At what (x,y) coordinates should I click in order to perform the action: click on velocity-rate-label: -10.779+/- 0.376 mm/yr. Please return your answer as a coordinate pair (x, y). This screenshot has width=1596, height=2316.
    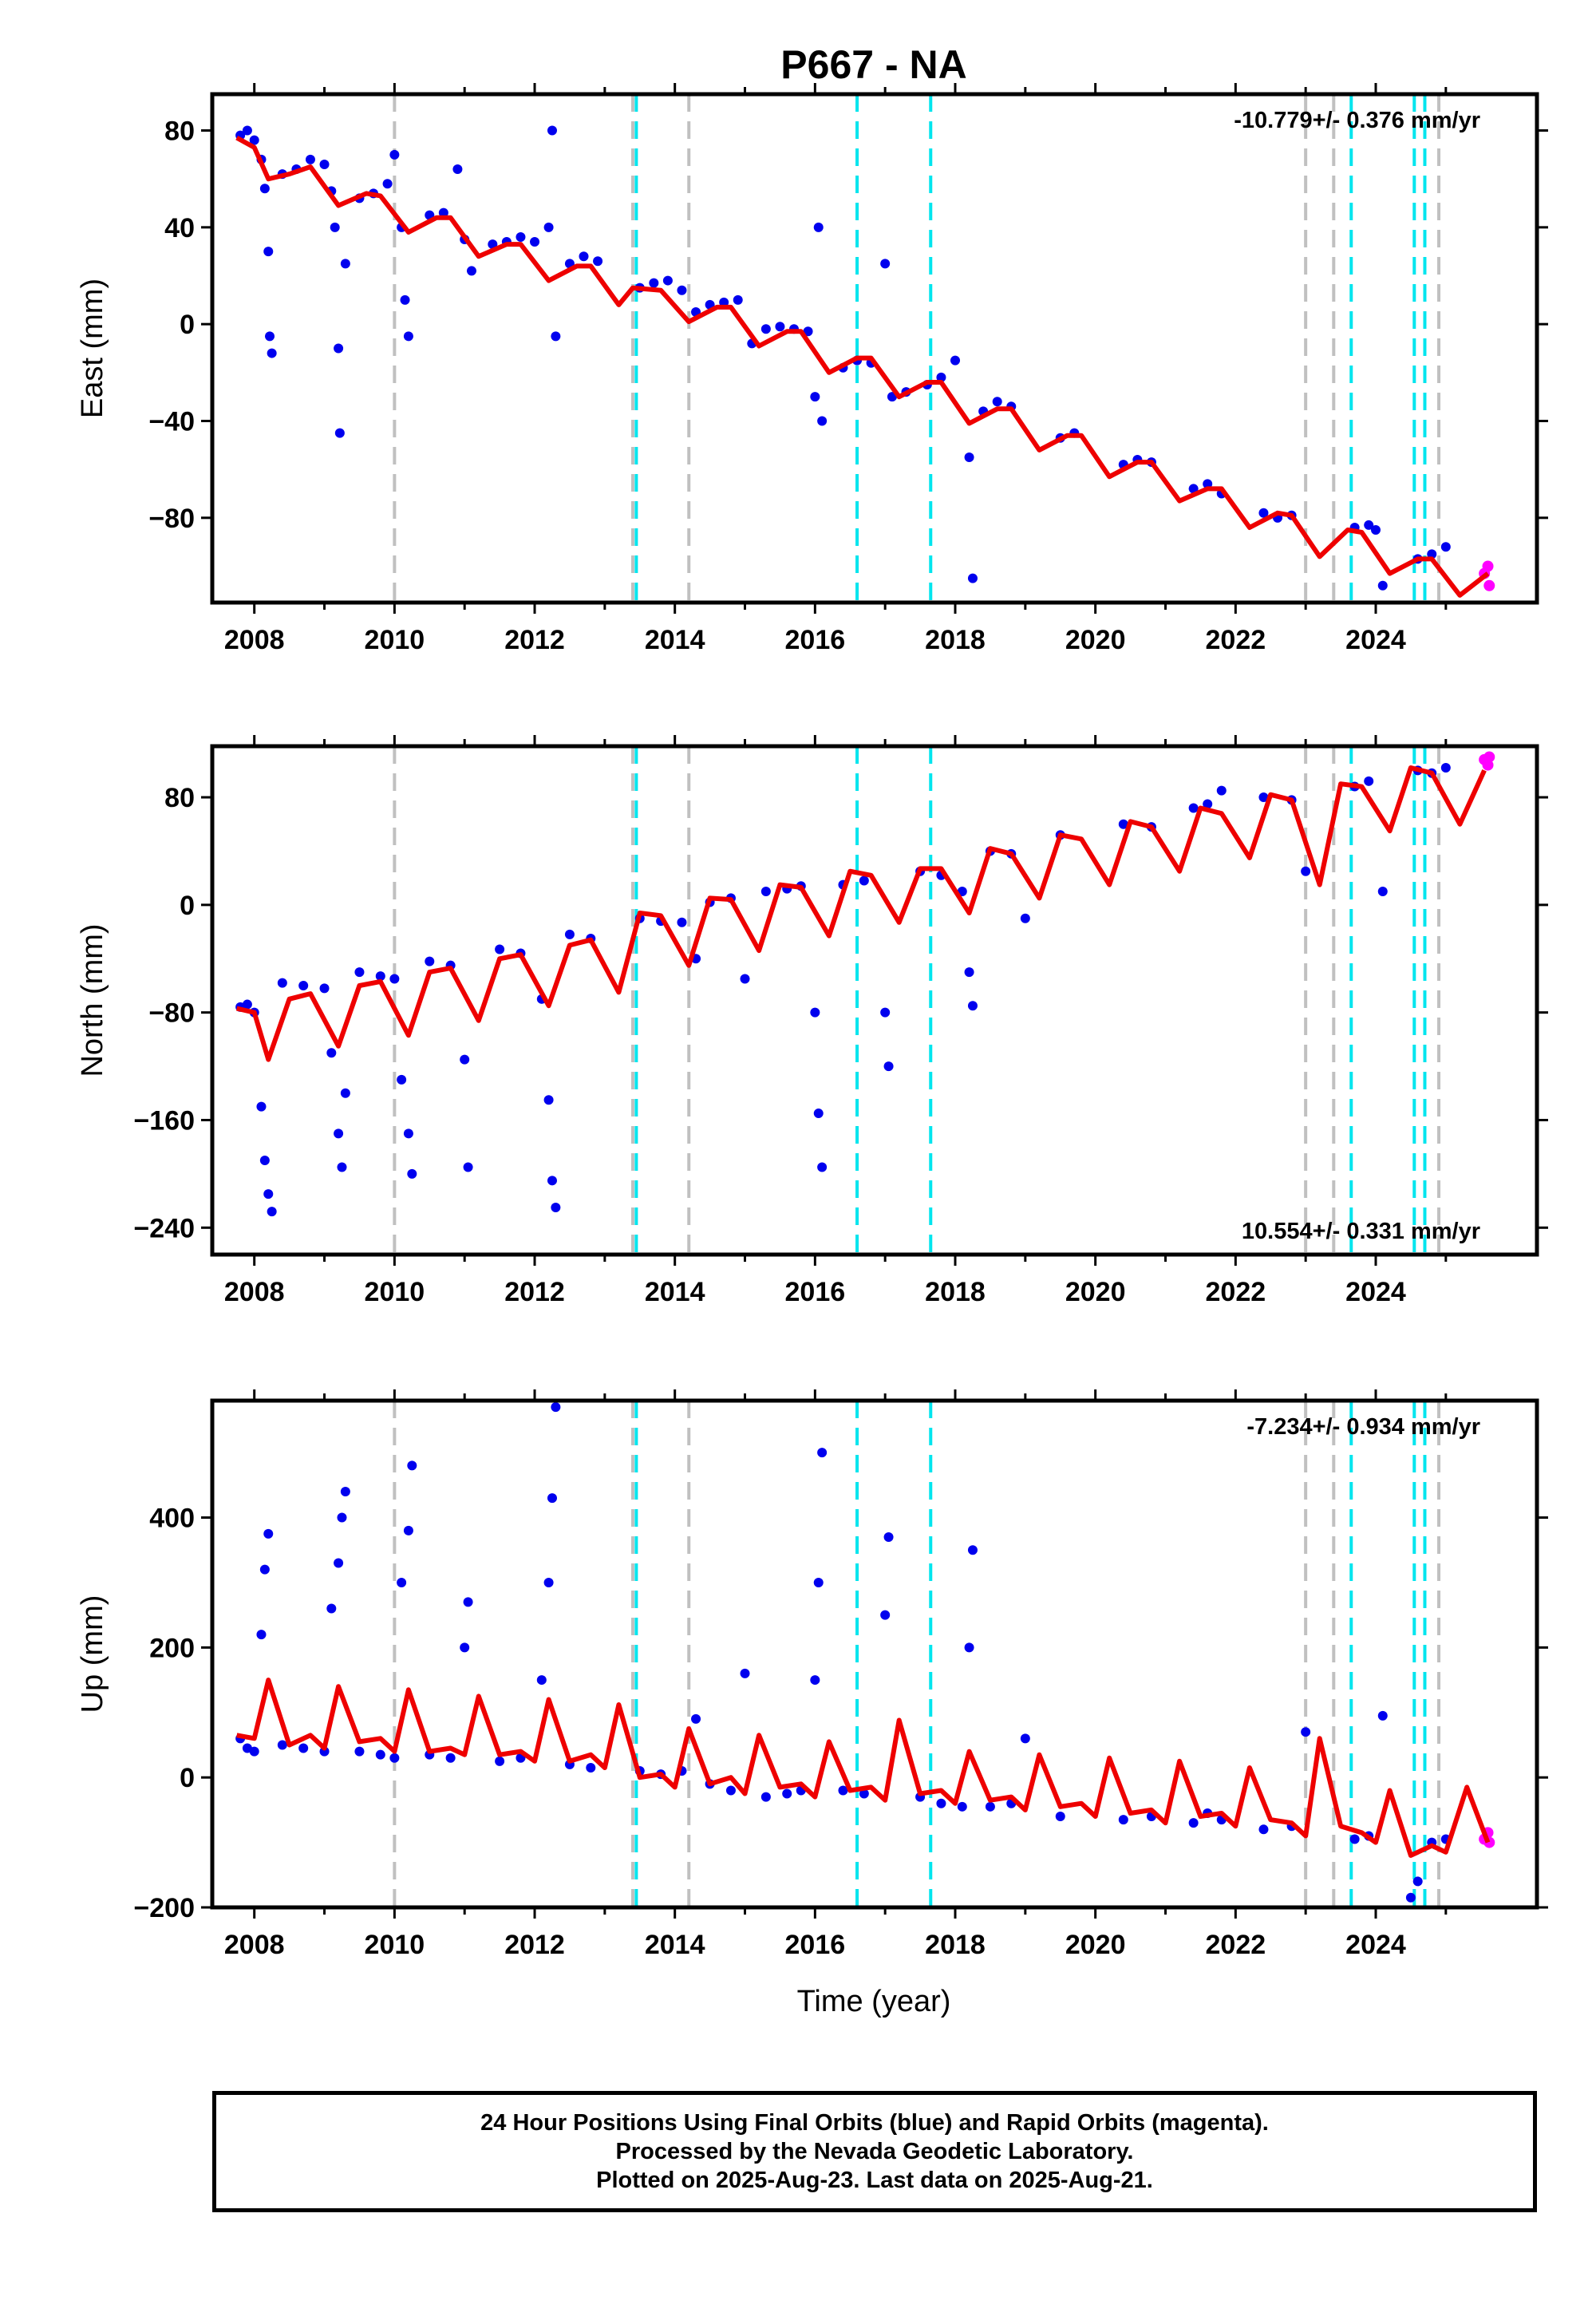
    Looking at the image, I should click on (1357, 120).